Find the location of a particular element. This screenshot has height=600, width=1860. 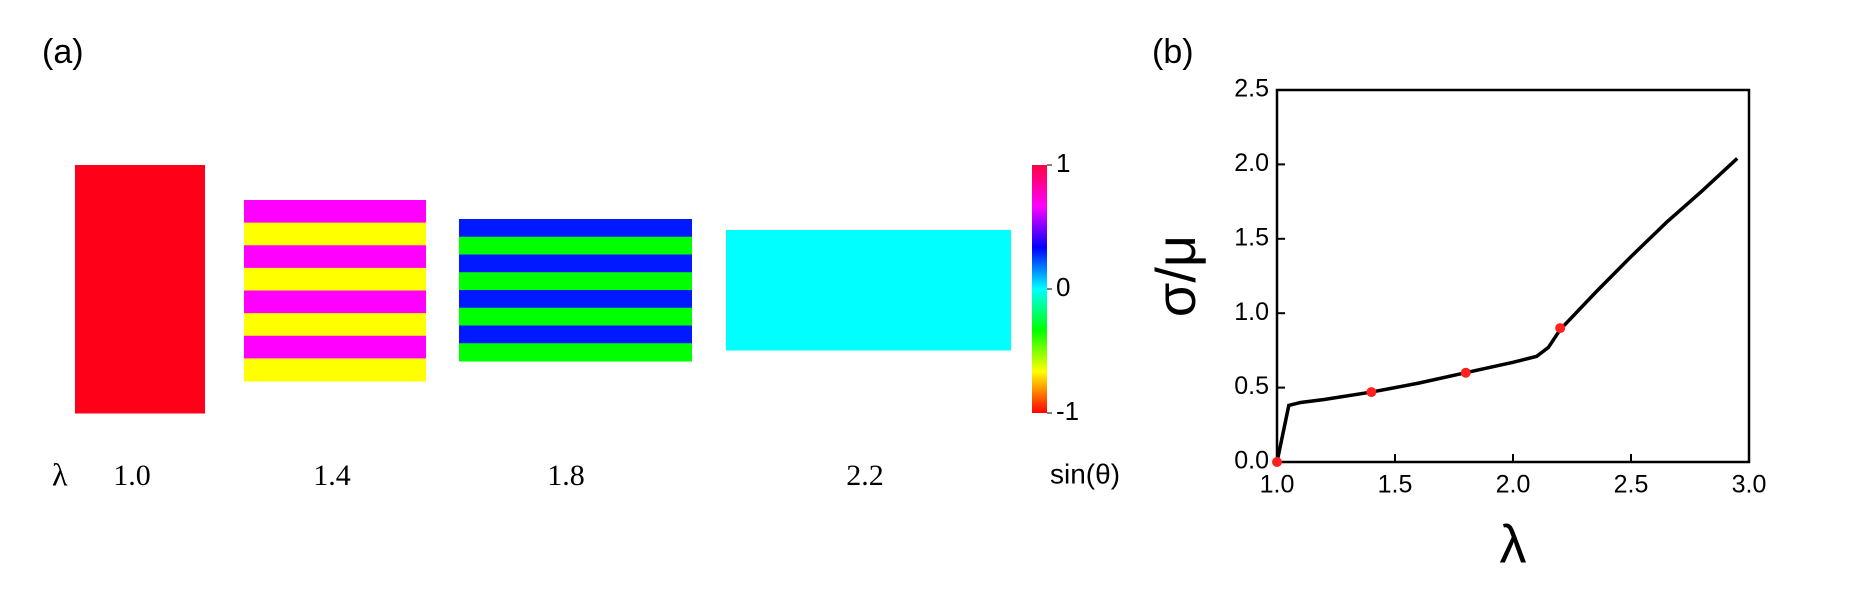

lambda-label: 1.8 is located at coordinates (566, 475).